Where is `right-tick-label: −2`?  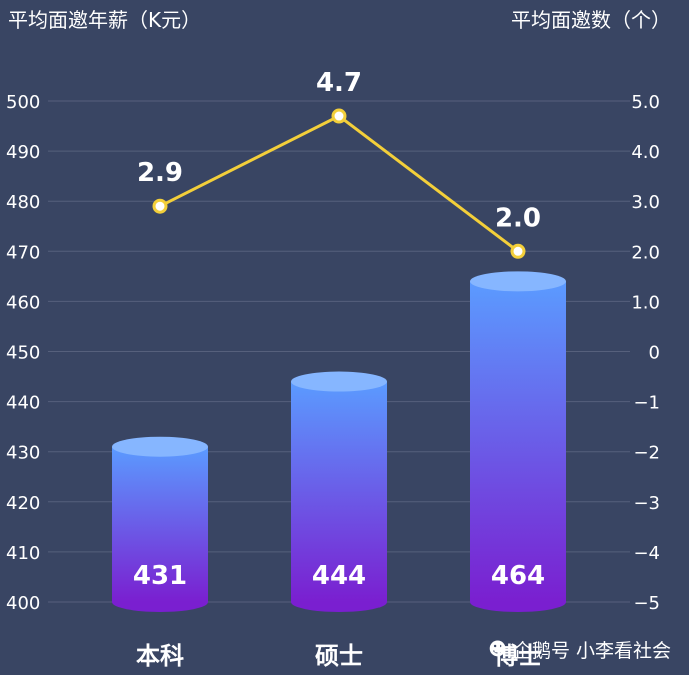 right-tick-label: −2 is located at coordinates (646, 453).